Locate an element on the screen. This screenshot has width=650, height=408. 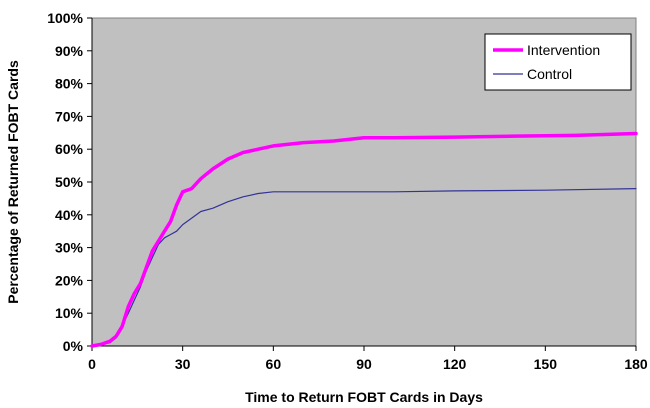
y-tick-label: 80% is located at coordinates (69, 84).